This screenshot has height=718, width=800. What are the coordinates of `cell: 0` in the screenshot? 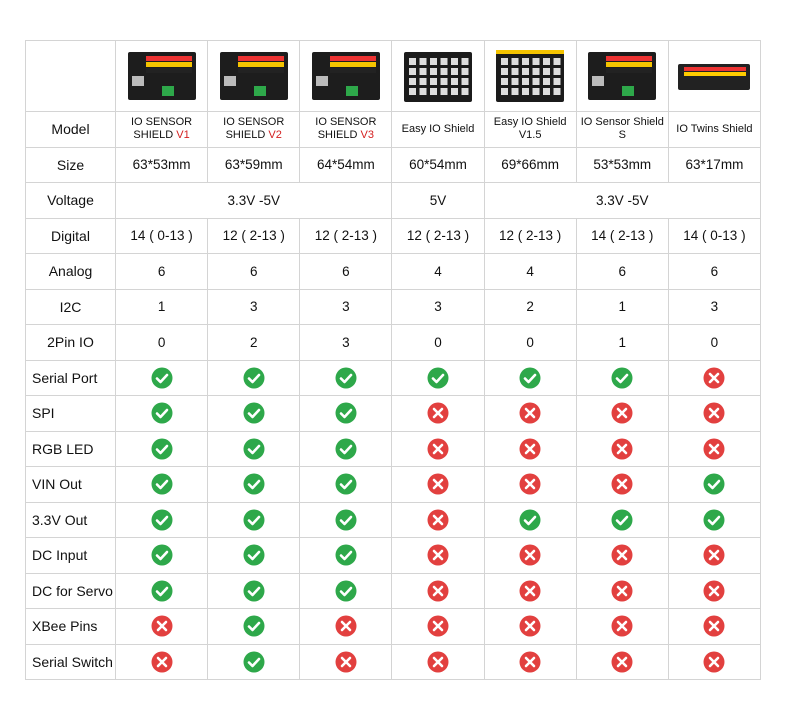 It's located at (530, 342).